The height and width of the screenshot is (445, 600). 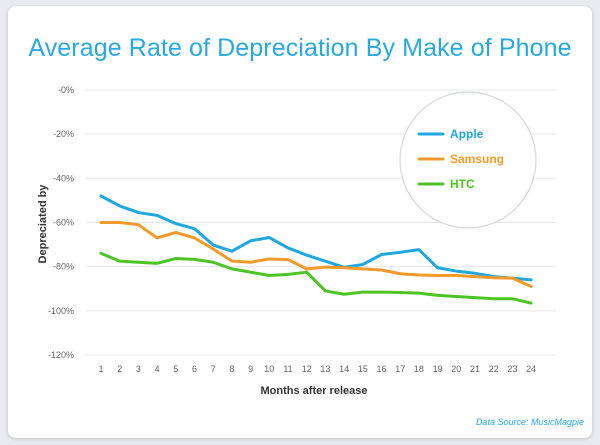 I want to click on x-tick-label: 23, so click(x=512, y=369).